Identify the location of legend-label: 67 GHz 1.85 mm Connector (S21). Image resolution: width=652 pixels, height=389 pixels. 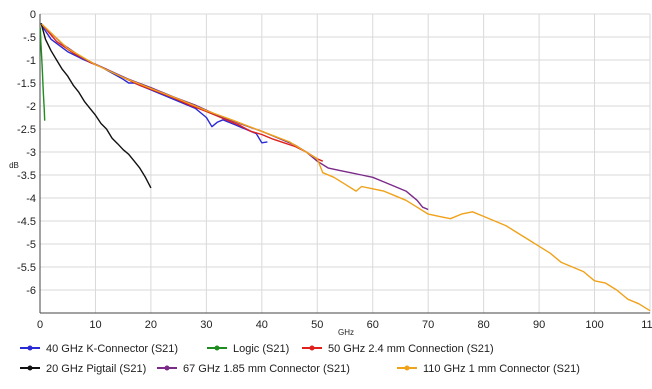
(266, 369).